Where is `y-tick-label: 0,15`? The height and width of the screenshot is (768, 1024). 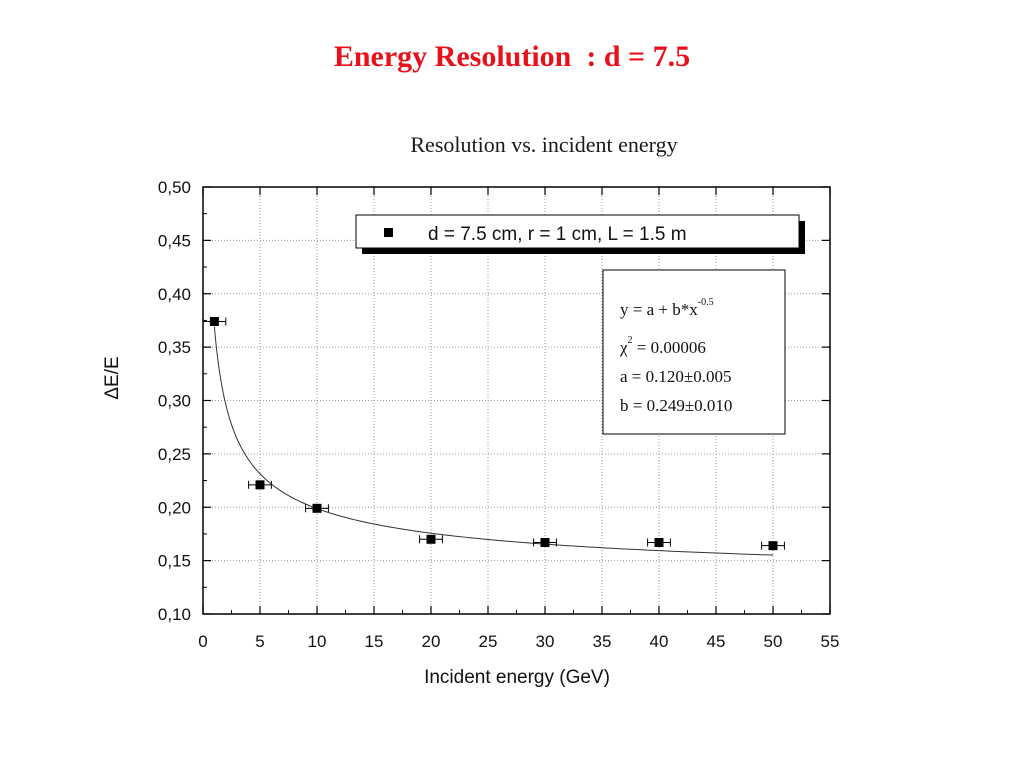 y-tick-label: 0,15 is located at coordinates (174, 561).